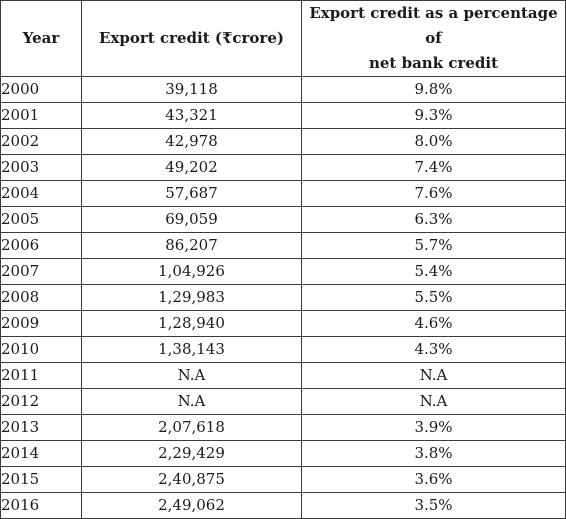 This screenshot has height=519, width=566. I want to click on export-credit-cell: 86,207, so click(191, 245).